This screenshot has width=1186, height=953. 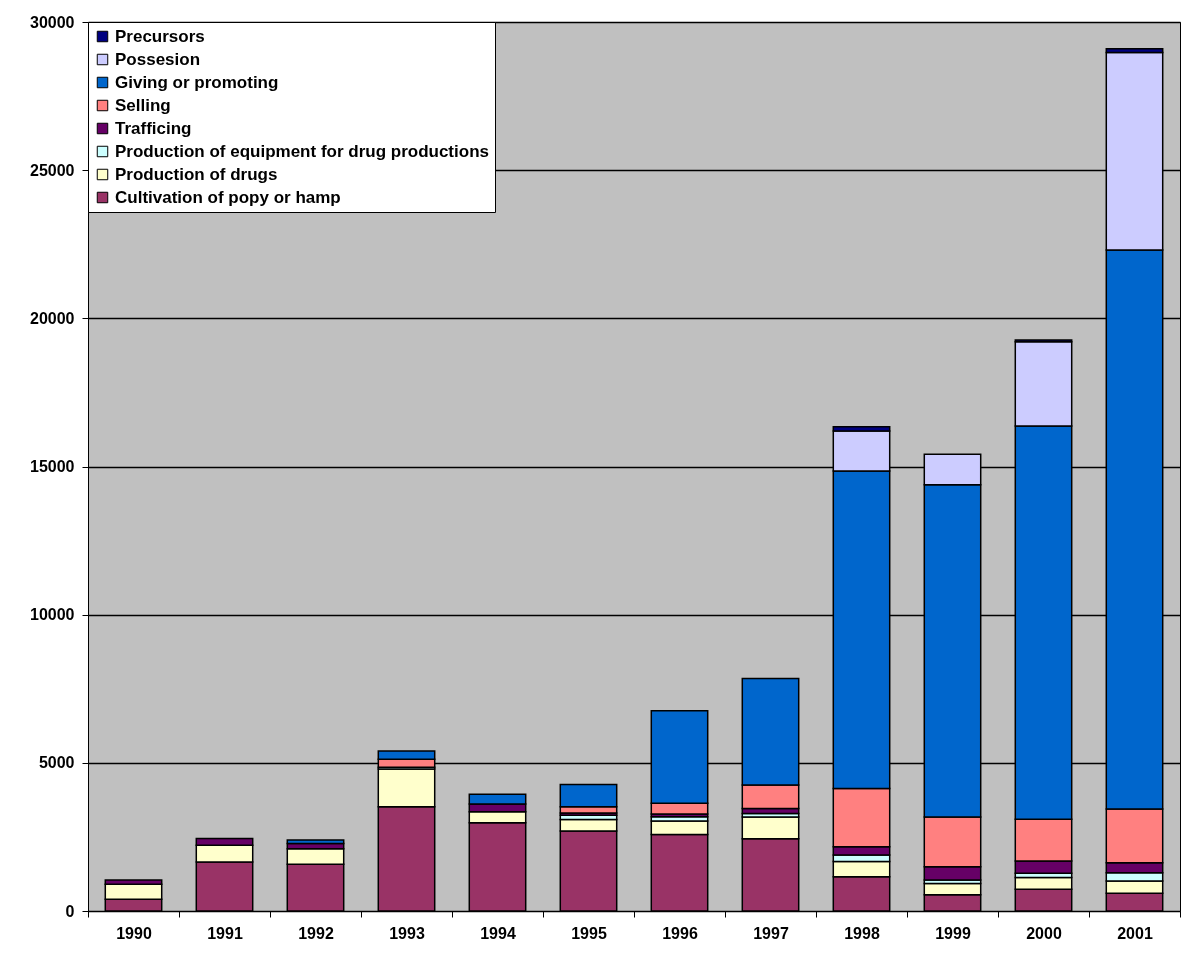 I want to click on x-tick-label: 2001, so click(x=1135, y=933).